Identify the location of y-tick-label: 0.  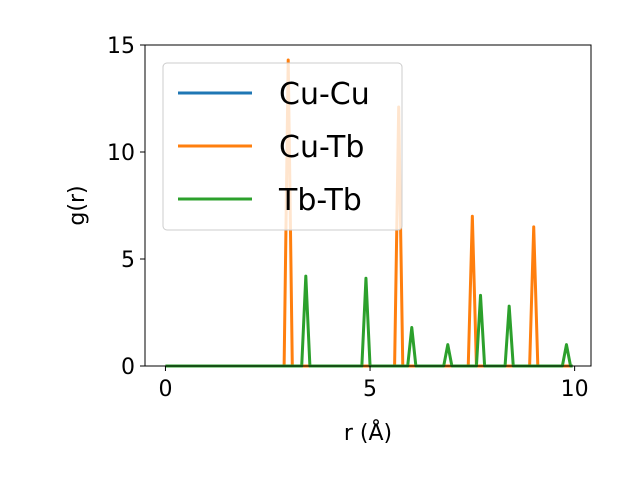
(128, 367).